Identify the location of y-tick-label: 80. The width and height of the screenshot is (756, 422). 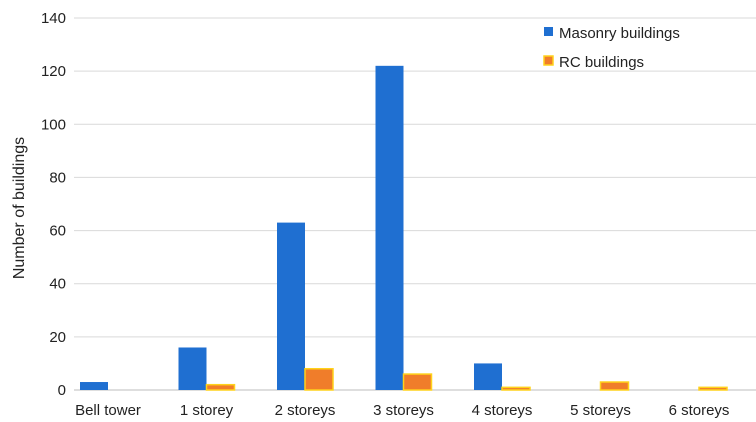
(57, 177).